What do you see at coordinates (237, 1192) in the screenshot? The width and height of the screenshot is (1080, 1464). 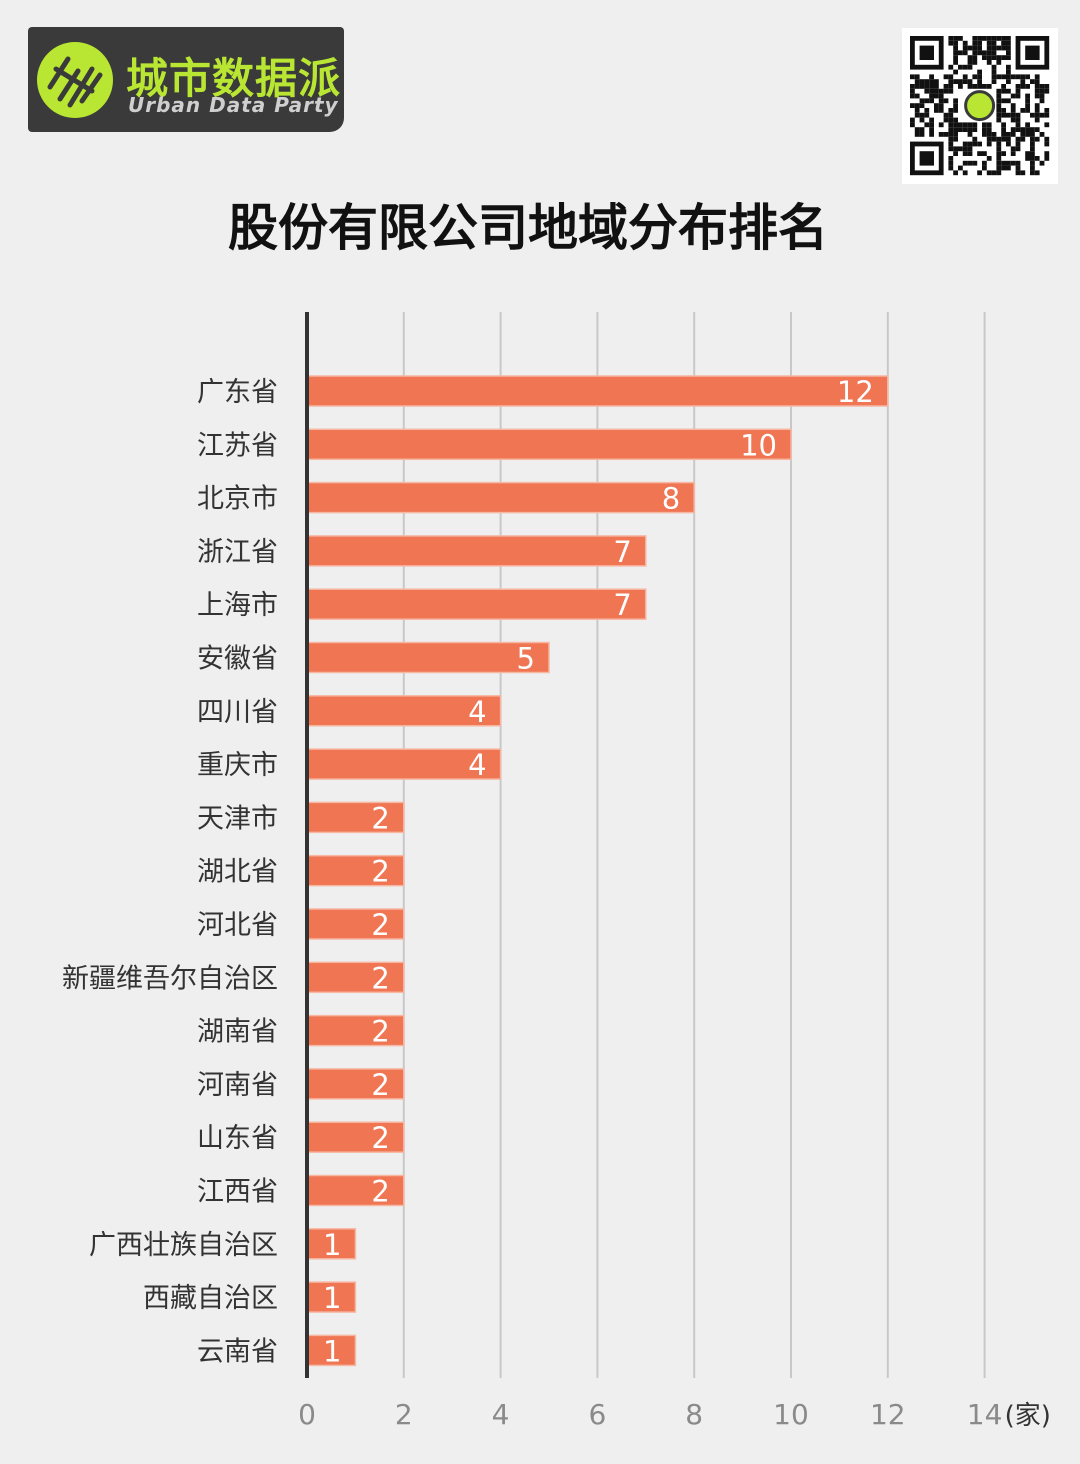 I see `category-label: 江西省` at bounding box center [237, 1192].